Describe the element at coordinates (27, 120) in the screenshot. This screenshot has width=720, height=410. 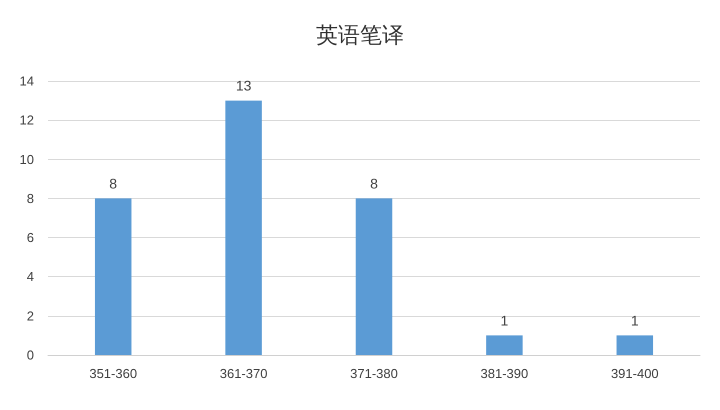
I see `y-tick-label: 12` at that location.